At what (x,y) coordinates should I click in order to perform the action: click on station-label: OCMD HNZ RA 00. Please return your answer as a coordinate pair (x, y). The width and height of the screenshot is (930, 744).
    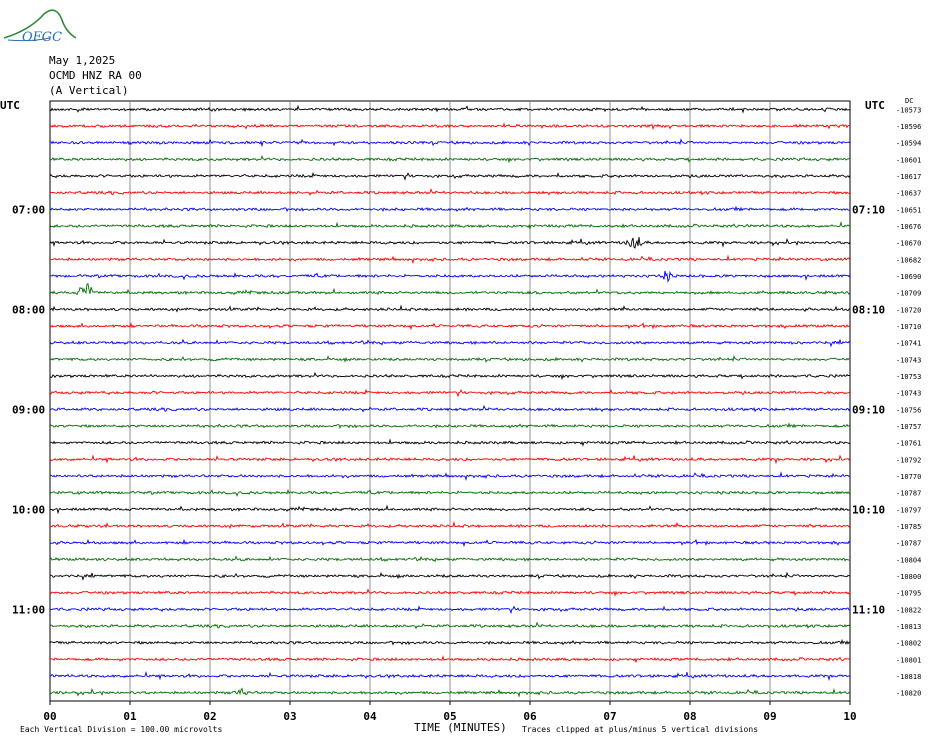
    Looking at the image, I should click on (95, 75).